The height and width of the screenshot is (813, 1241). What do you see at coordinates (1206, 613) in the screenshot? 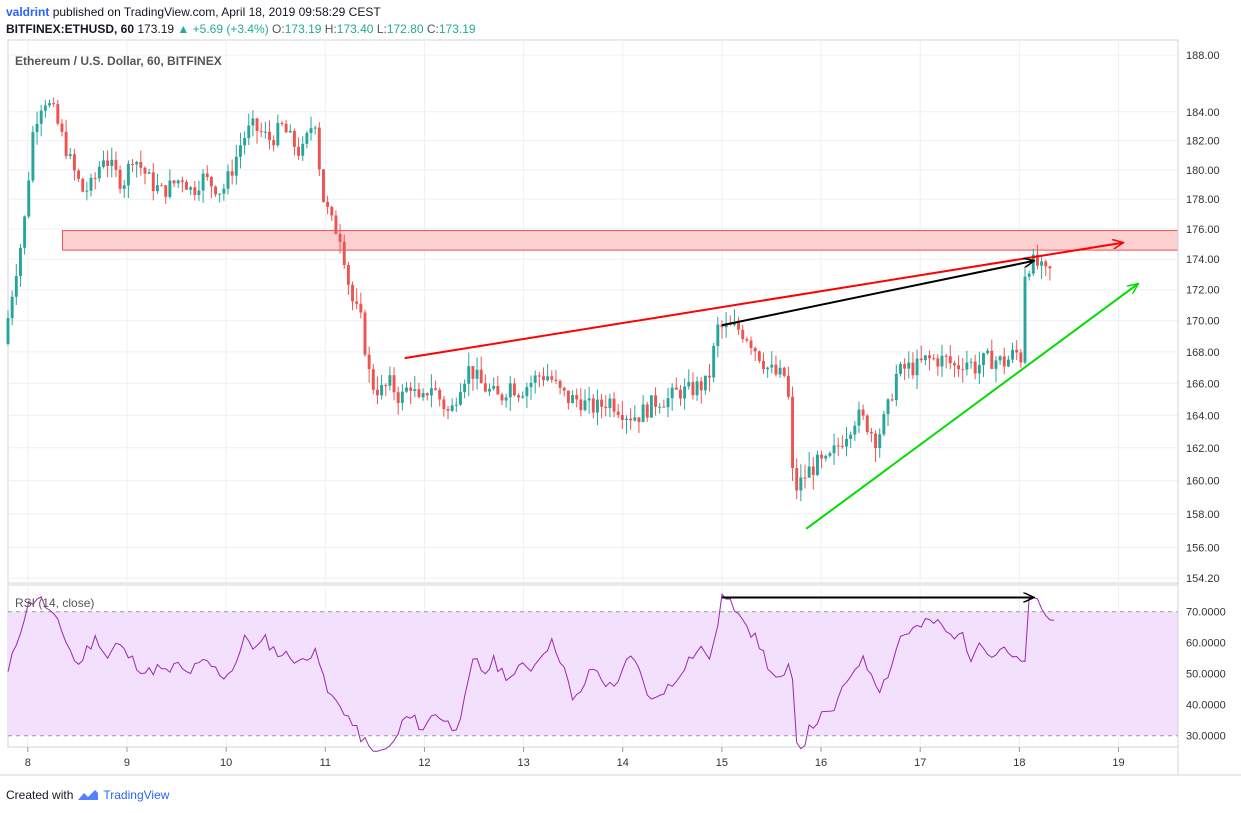
I see `rsi-tick-label: 70.0000` at bounding box center [1206, 613].